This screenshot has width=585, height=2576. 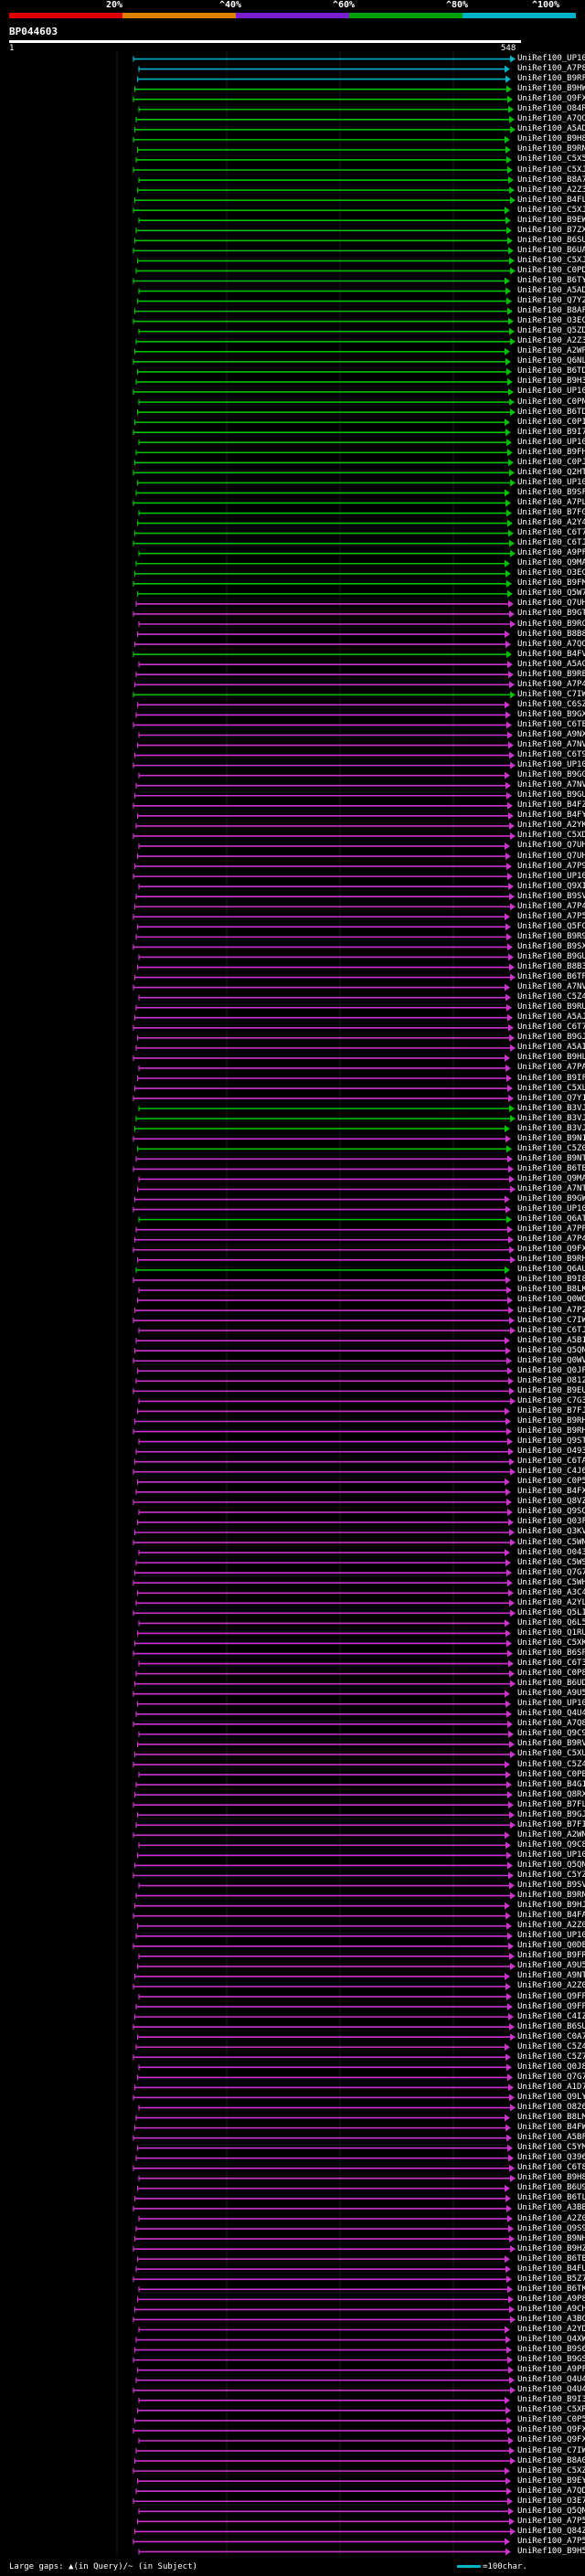 What do you see at coordinates (551, 2026) in the screenshot?
I see `hit-label: UniRef100_B6SUT1` at bounding box center [551, 2026].